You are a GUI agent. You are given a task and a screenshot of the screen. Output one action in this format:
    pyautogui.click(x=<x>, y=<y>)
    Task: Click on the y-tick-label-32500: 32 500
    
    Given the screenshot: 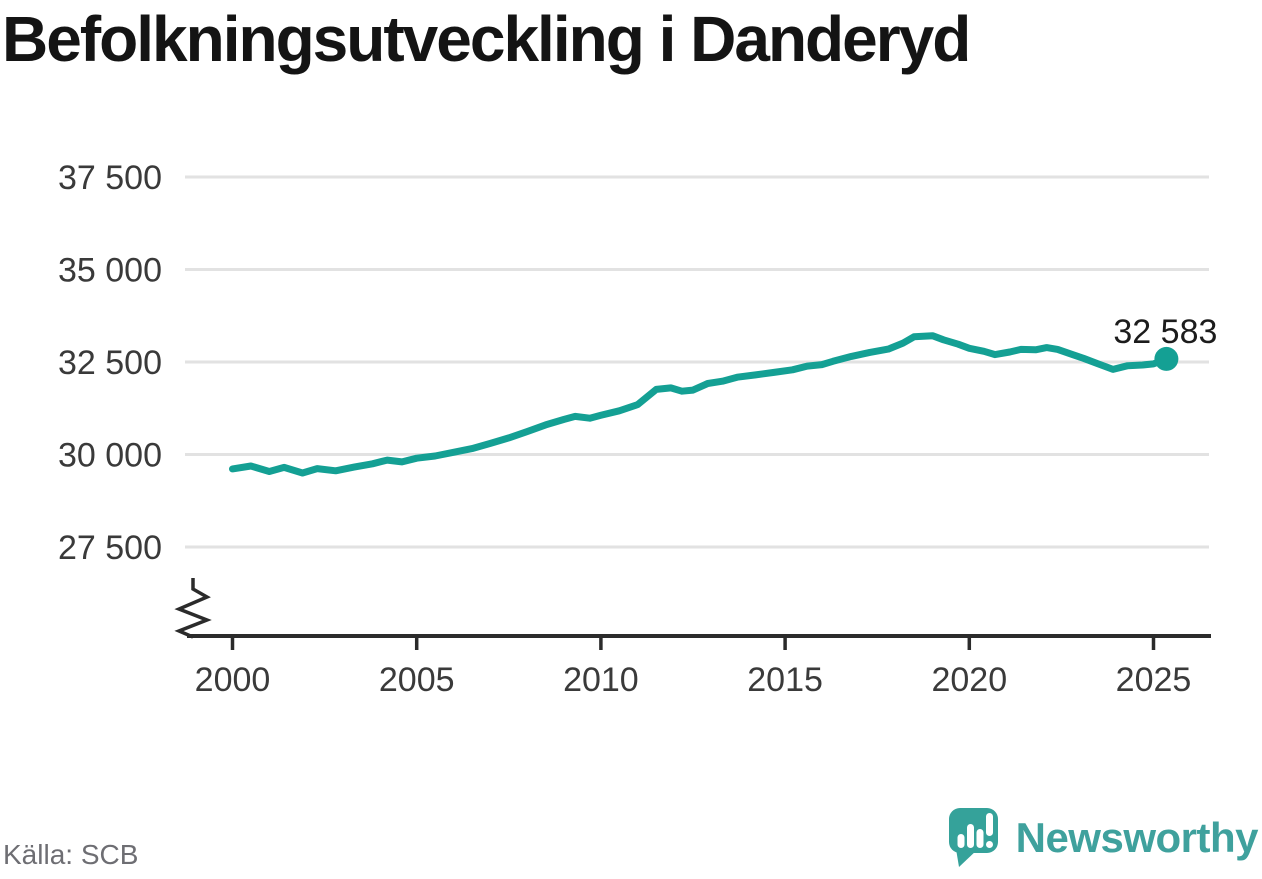 What is the action you would take?
    pyautogui.click(x=110, y=363)
    